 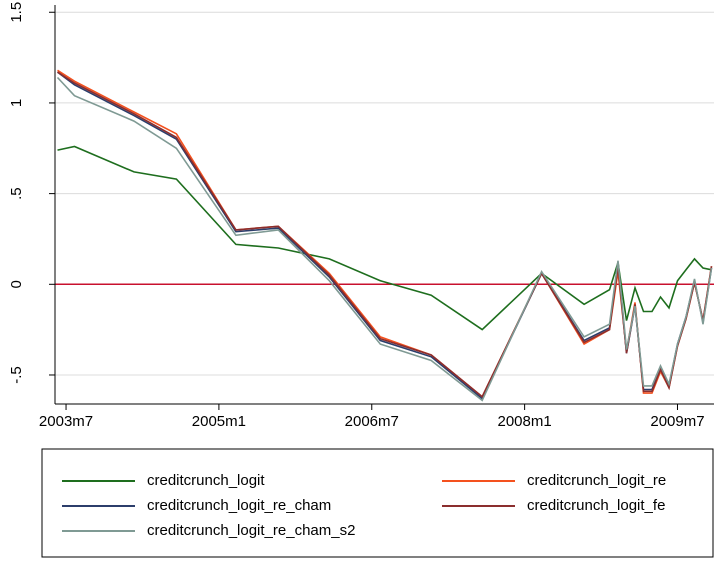 What do you see at coordinates (677, 421) in the screenshot?
I see `x-tick-label: 2009m7` at bounding box center [677, 421].